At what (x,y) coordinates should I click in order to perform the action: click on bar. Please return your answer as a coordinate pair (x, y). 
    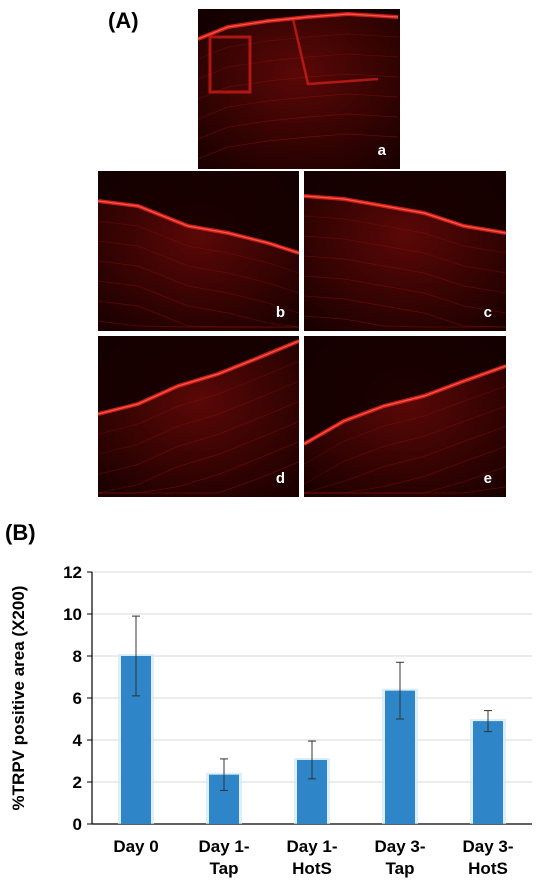
    Looking at the image, I should click on (488, 772).